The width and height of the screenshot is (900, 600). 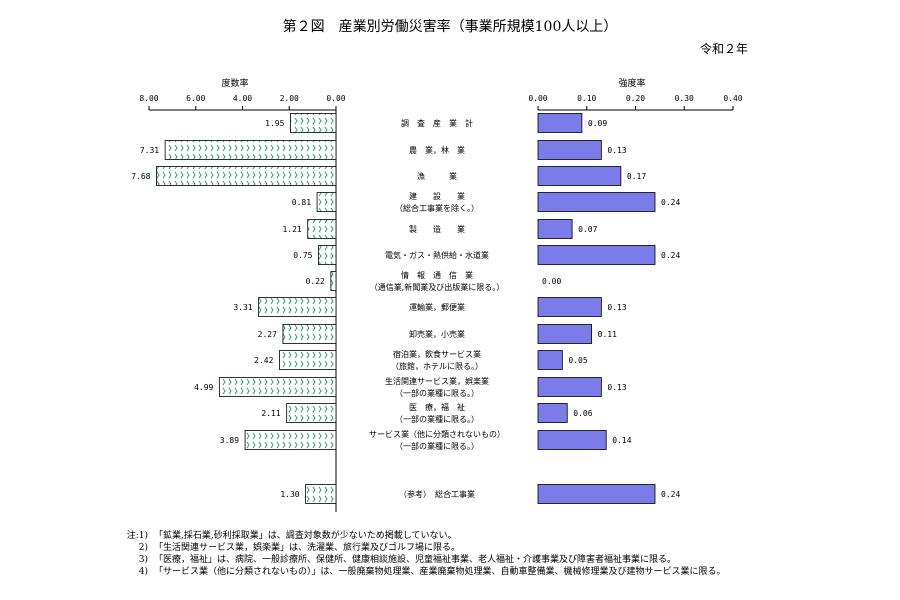 What do you see at coordinates (577, 360) in the screenshot?
I see `severity-rate-value-label: 0.05` at bounding box center [577, 360].